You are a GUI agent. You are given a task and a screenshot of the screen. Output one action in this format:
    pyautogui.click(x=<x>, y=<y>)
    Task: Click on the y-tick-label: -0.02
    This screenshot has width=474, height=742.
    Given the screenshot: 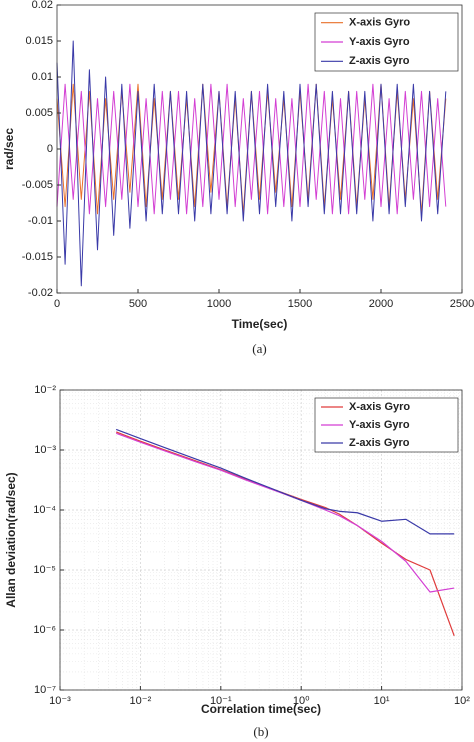 What is the action you would take?
    pyautogui.click(x=40, y=293)
    